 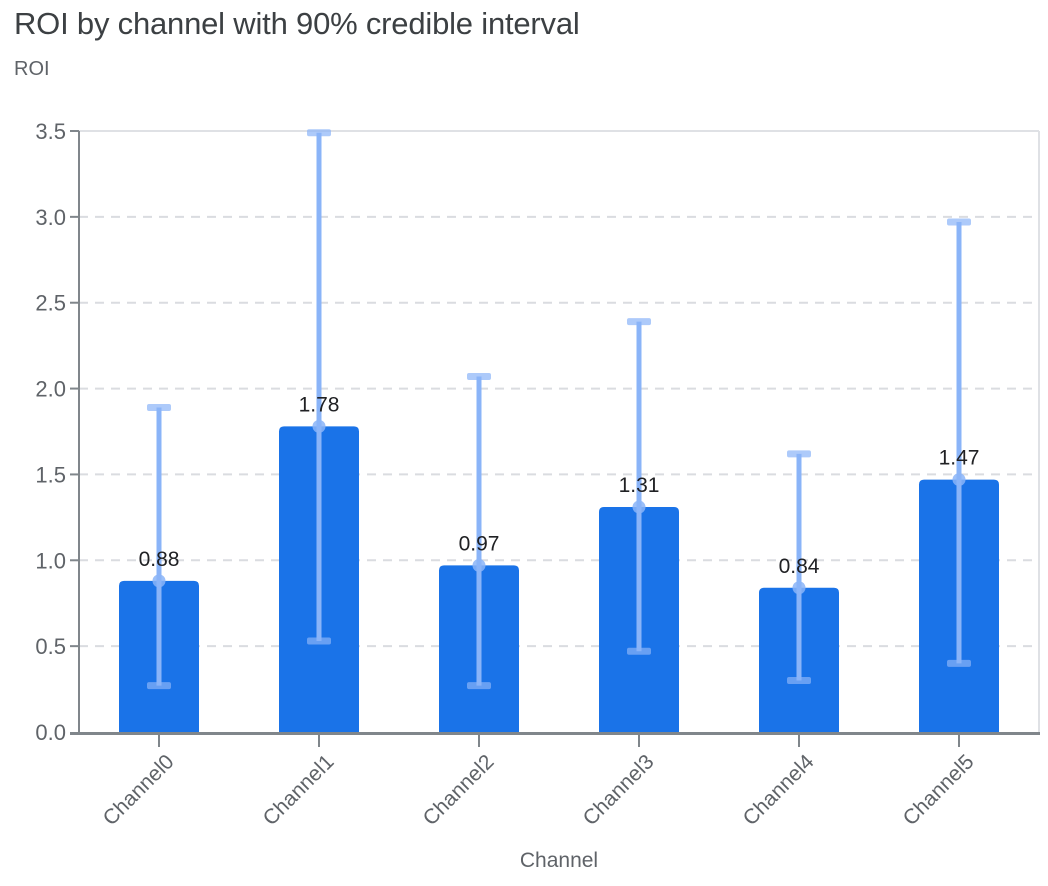 I want to click on mean-marker-channel1, so click(x=319, y=426).